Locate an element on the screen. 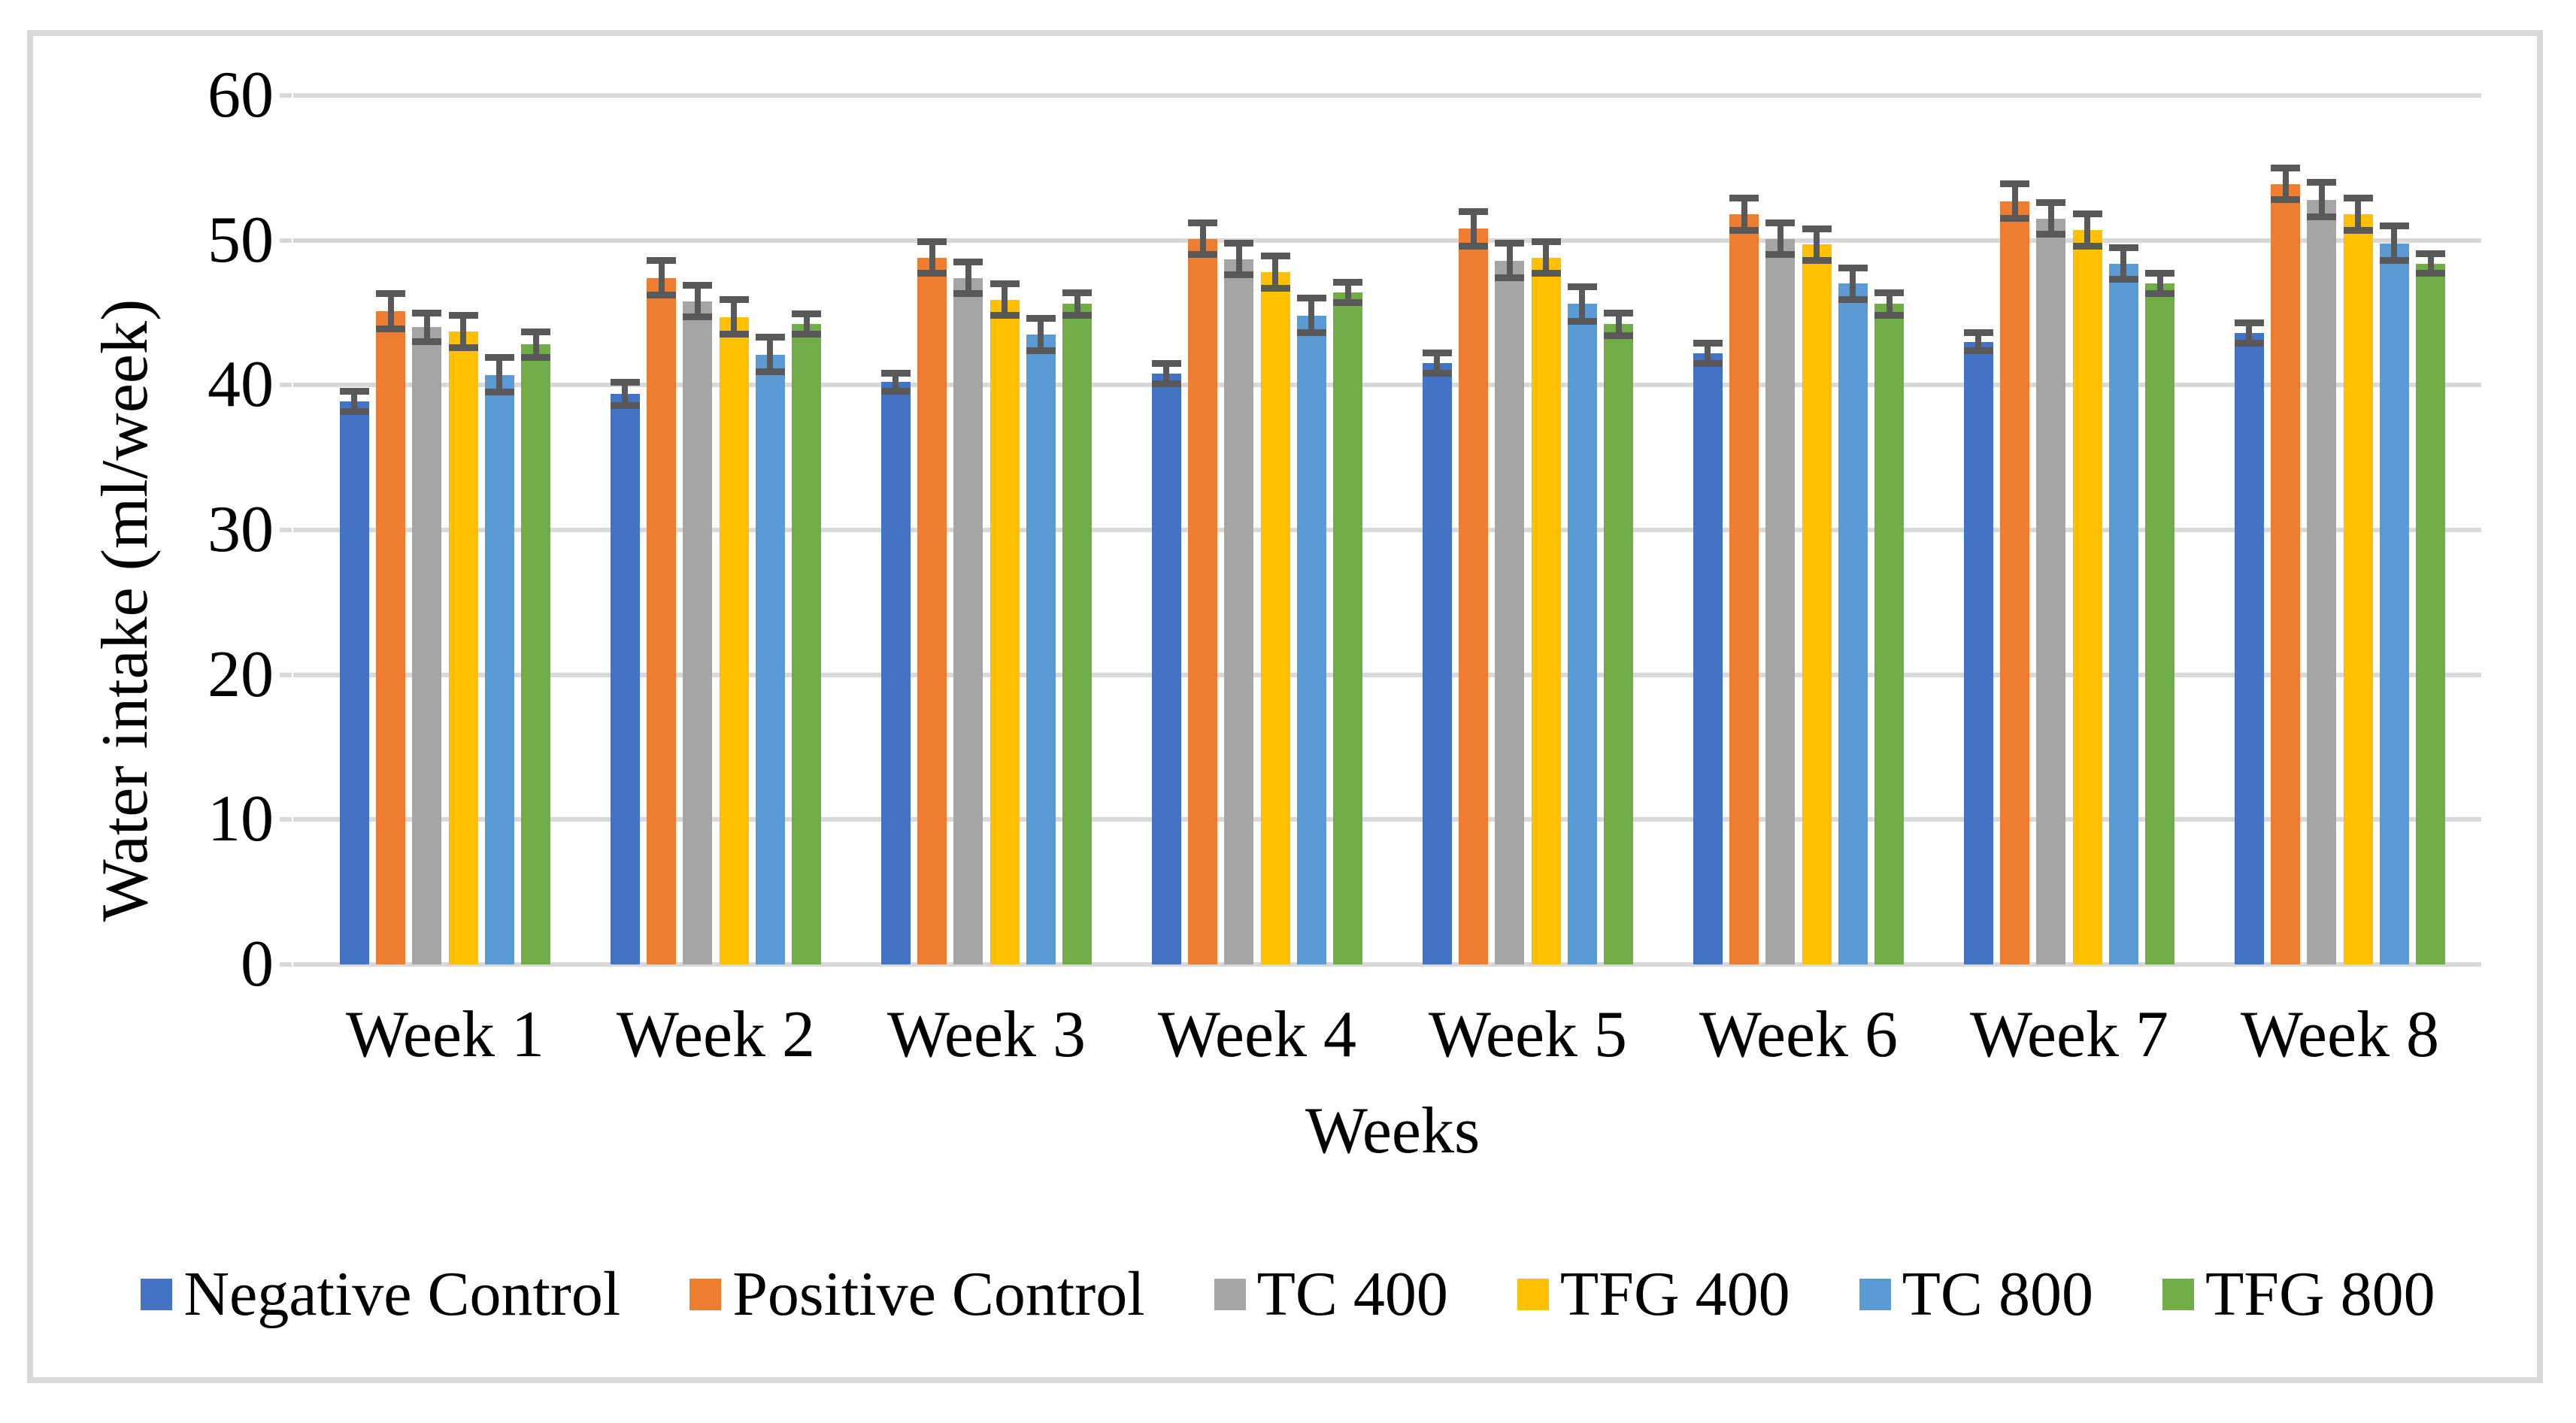 This screenshot has height=1423, width=2576. x-tick-label-week-4: Week 4 is located at coordinates (1257, 1034).